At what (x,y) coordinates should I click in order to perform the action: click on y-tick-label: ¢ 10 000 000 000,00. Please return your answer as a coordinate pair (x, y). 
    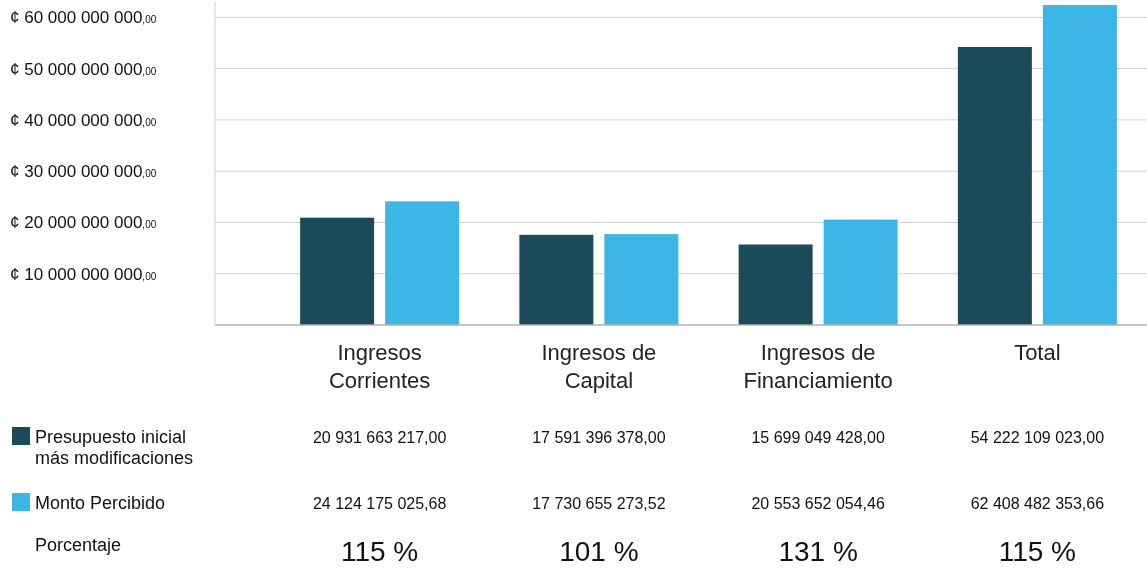
    Looking at the image, I should click on (83, 274).